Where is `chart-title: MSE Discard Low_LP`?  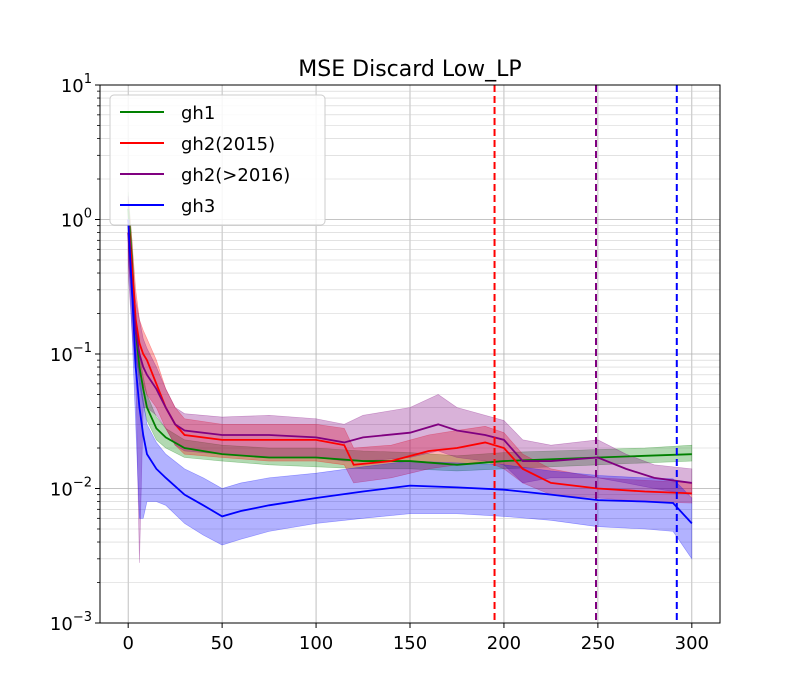 chart-title: MSE Discard Low_LP is located at coordinates (409, 69).